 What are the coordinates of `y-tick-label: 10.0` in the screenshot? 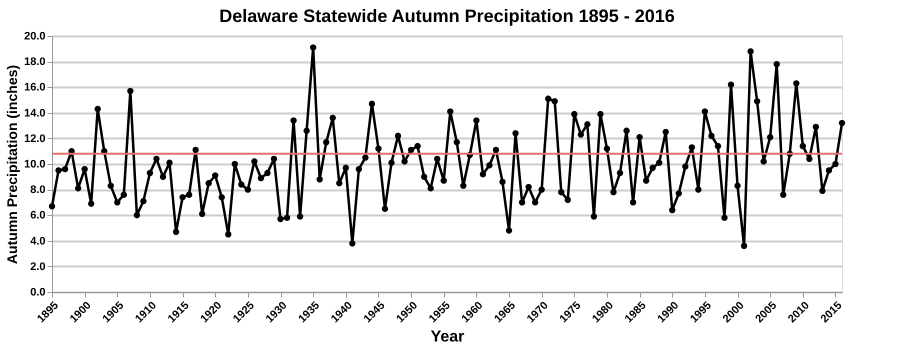 It's located at (35, 164).